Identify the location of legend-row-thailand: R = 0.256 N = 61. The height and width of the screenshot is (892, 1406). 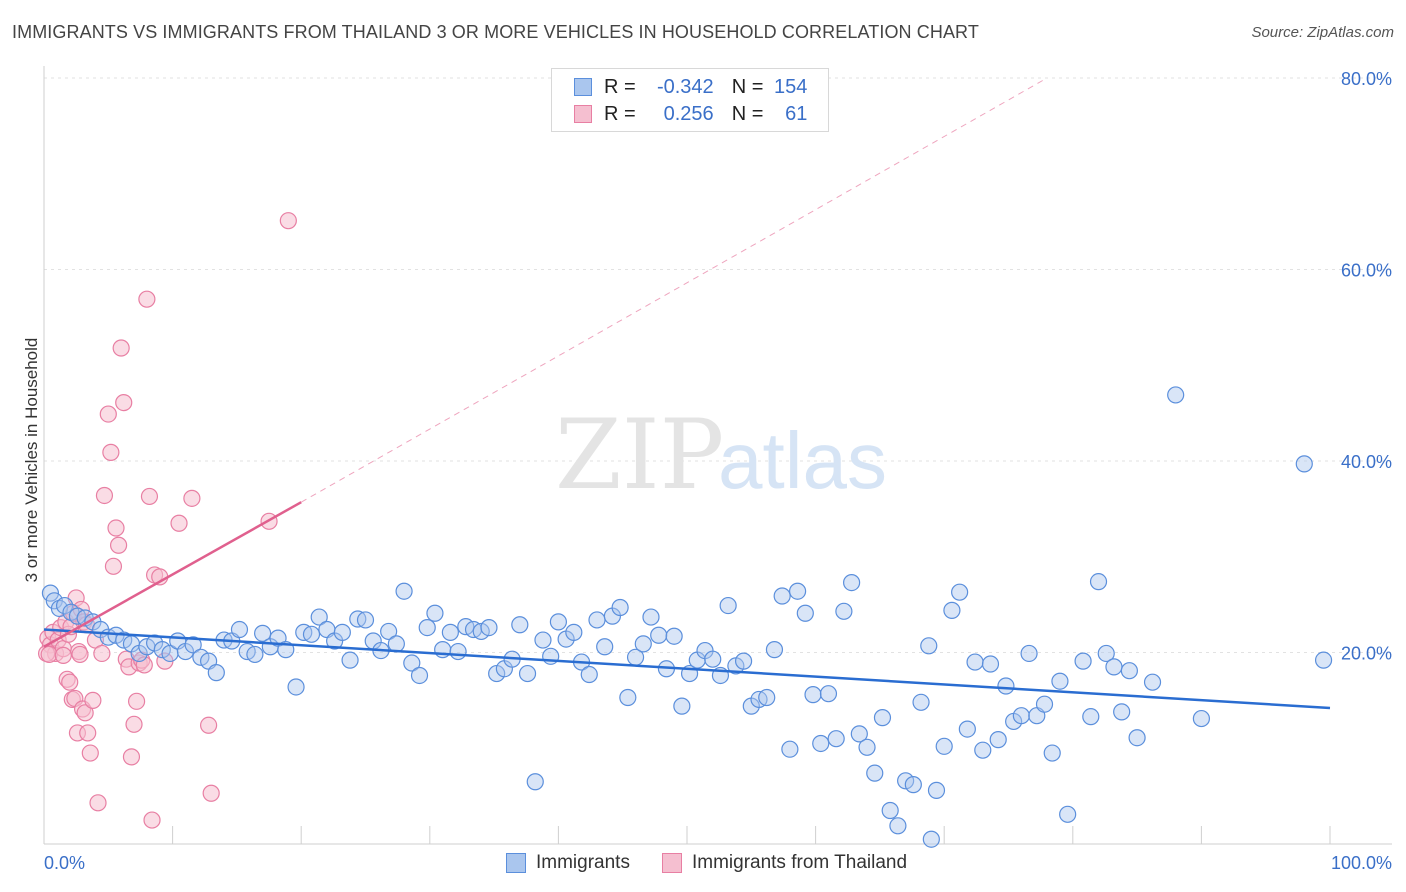
(690, 114).